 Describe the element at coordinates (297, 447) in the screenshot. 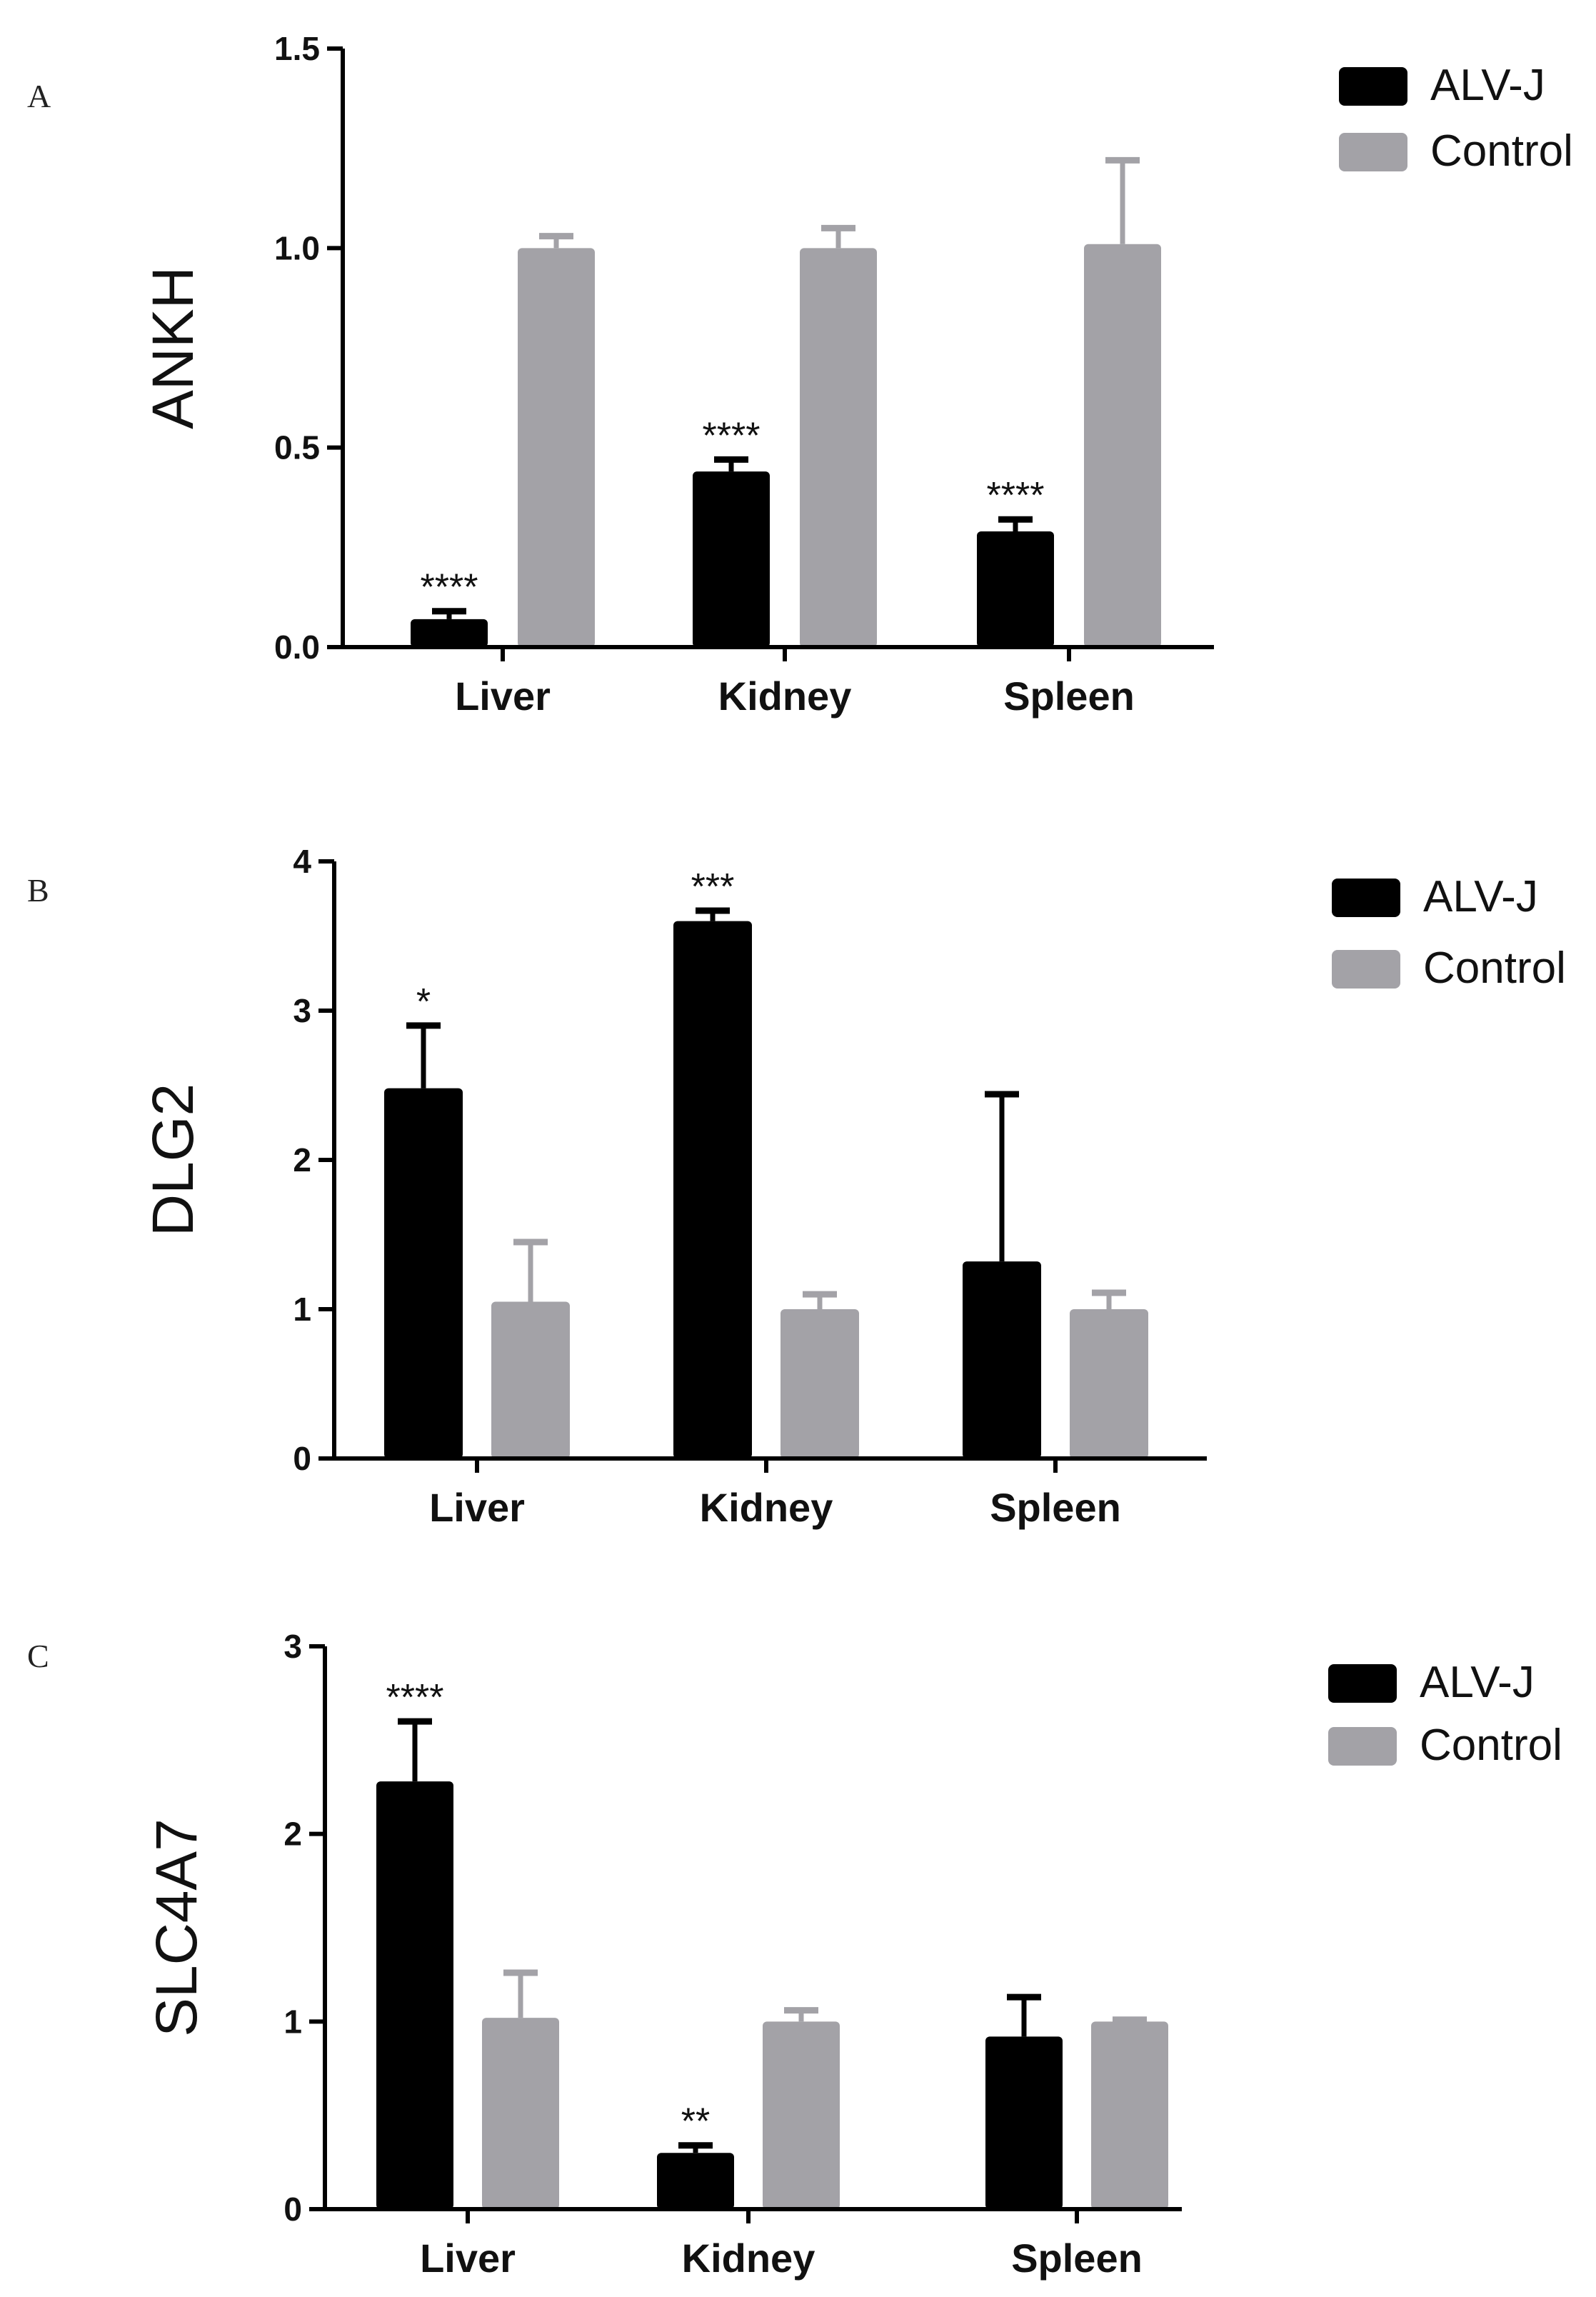

I see `y-tick-label: 0.5` at that location.